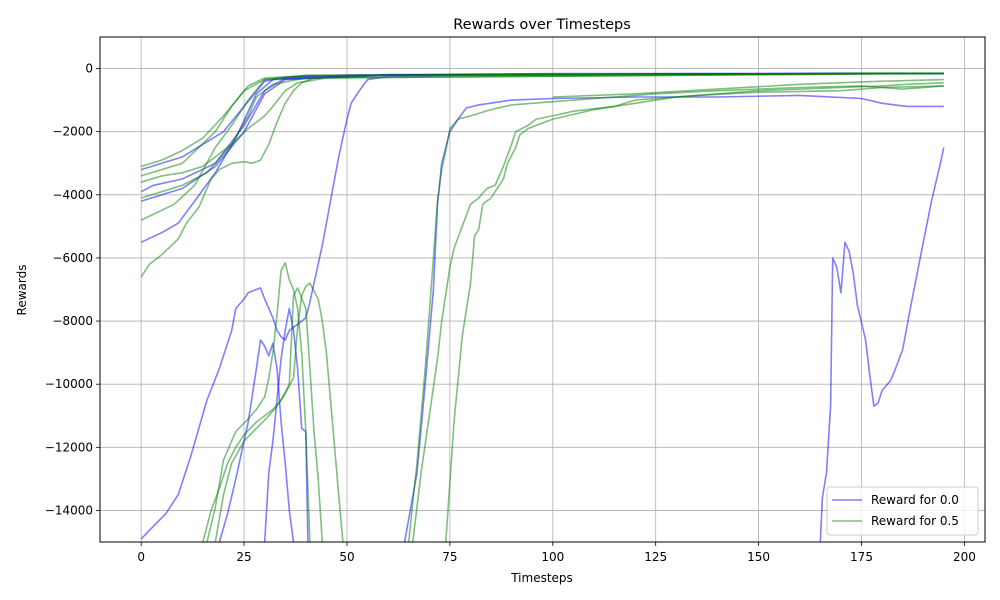 The image size is (1000, 600). Describe the element at coordinates (915, 500) in the screenshot. I see `legend-label-0: Reward for 0.0` at that location.